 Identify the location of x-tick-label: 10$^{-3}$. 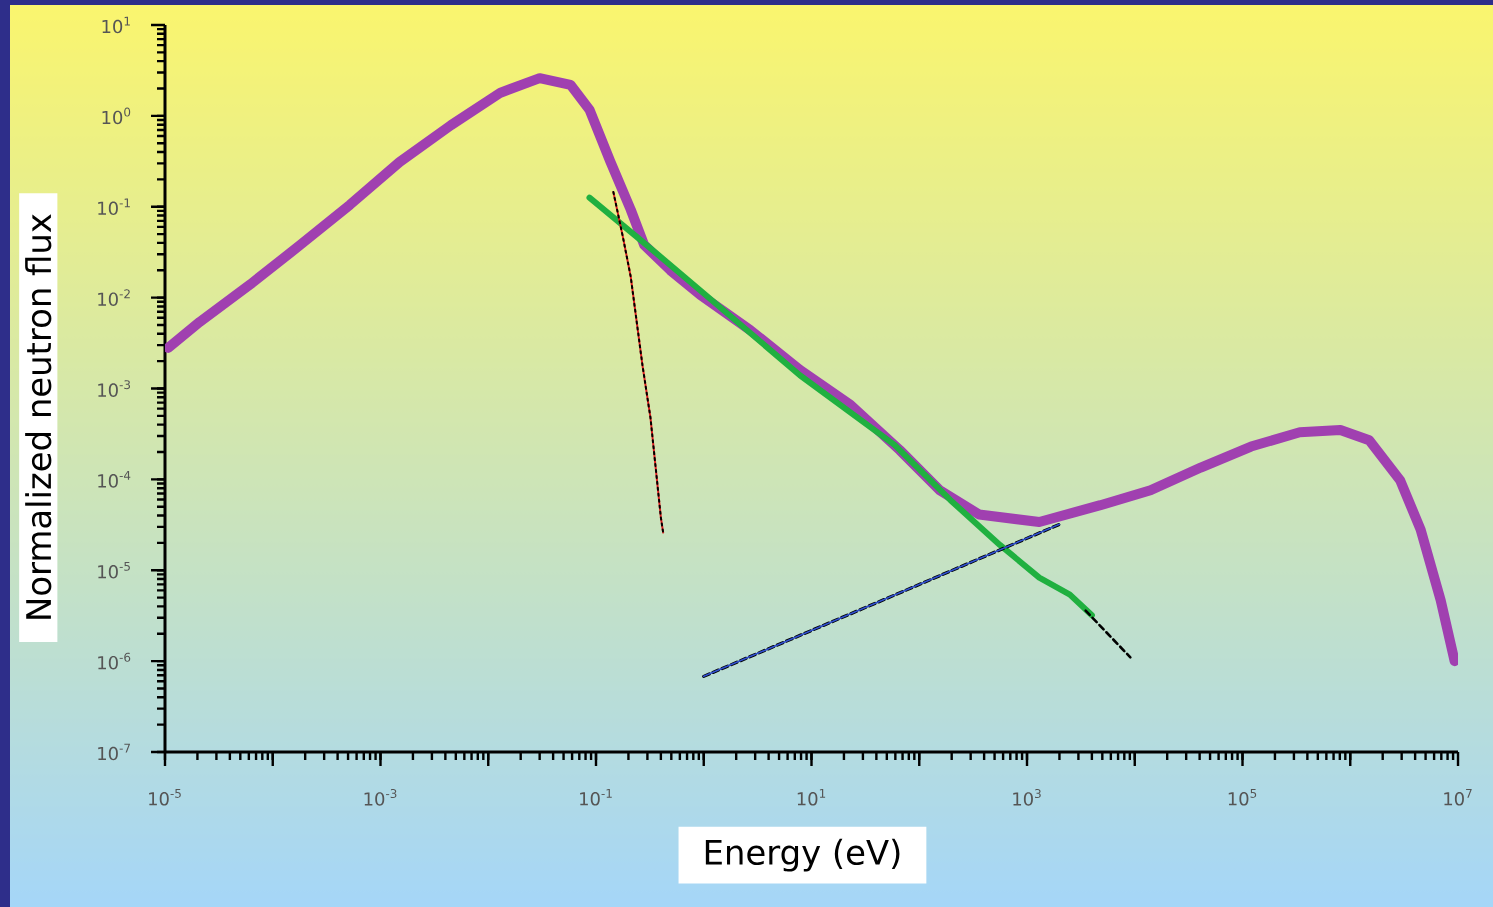
(380, 797).